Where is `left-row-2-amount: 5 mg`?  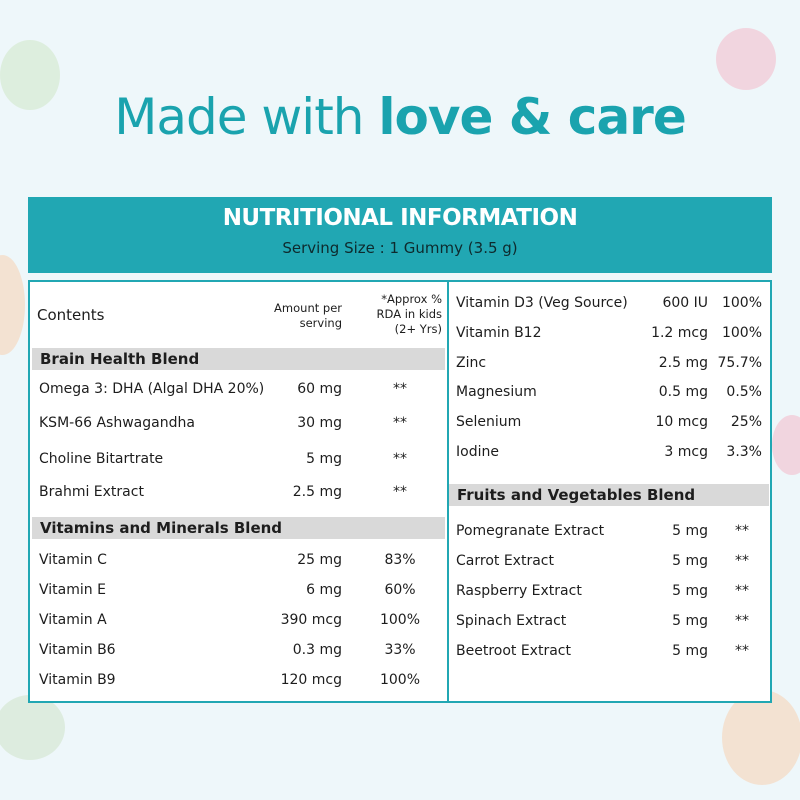 left-row-2-amount: 5 mg is located at coordinates (324, 459).